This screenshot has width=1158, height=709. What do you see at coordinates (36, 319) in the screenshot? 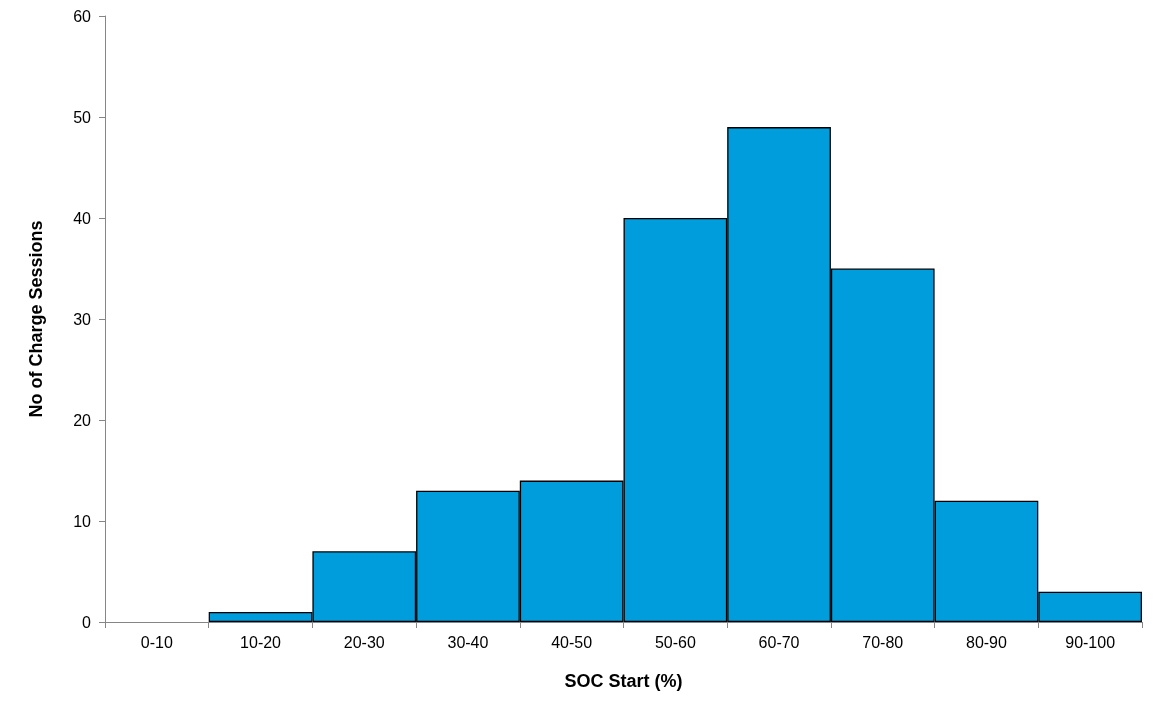
I see `y-axis-title: No of Charge Sessions` at bounding box center [36, 319].